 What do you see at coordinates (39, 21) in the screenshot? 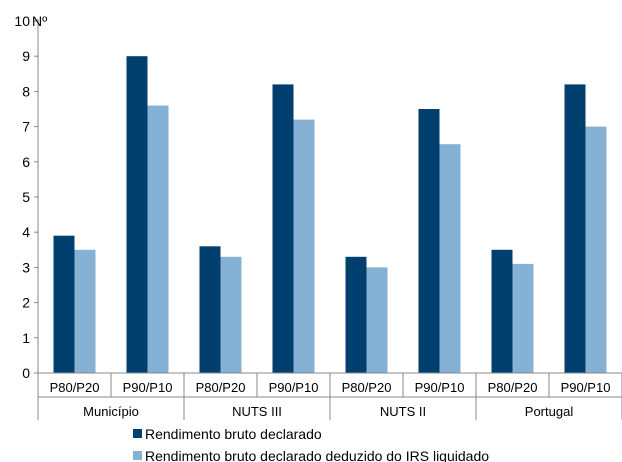
I see `y-axis-label: Nº` at bounding box center [39, 21].